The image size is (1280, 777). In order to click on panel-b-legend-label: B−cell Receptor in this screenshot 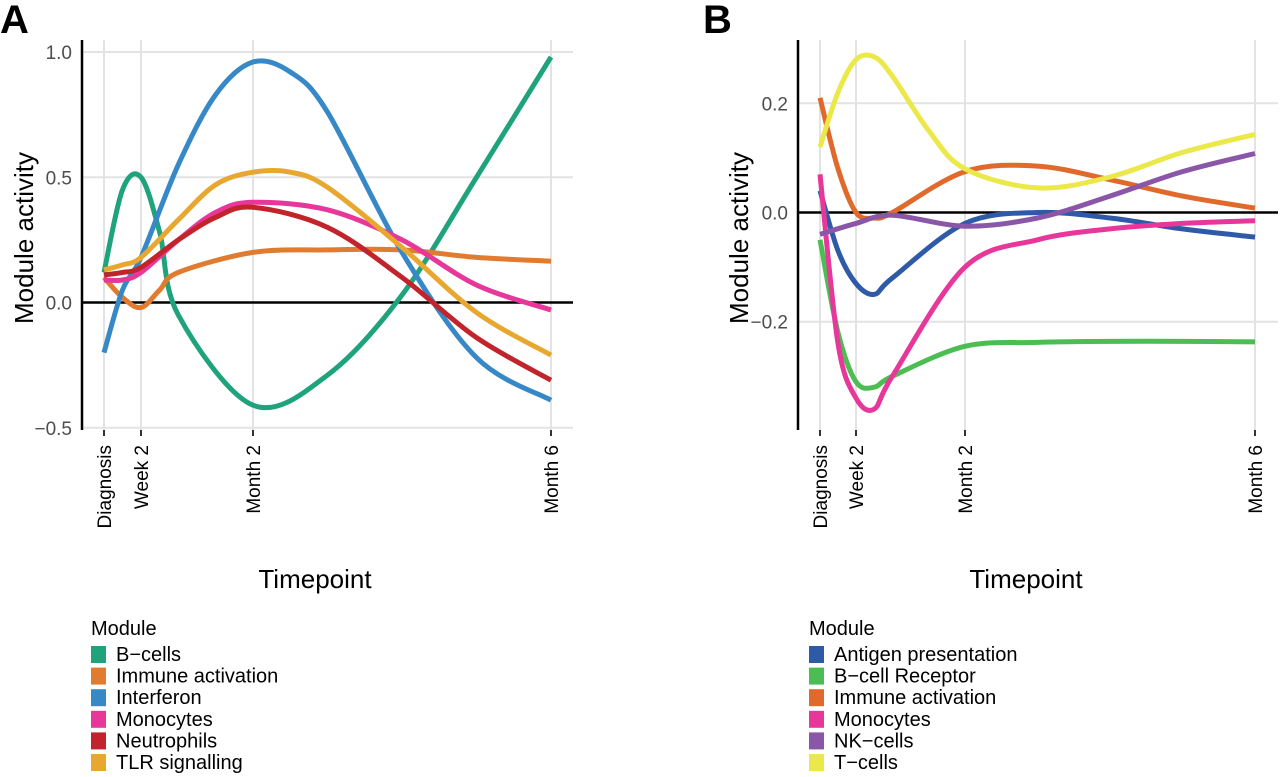, I will do `click(905, 677)`.